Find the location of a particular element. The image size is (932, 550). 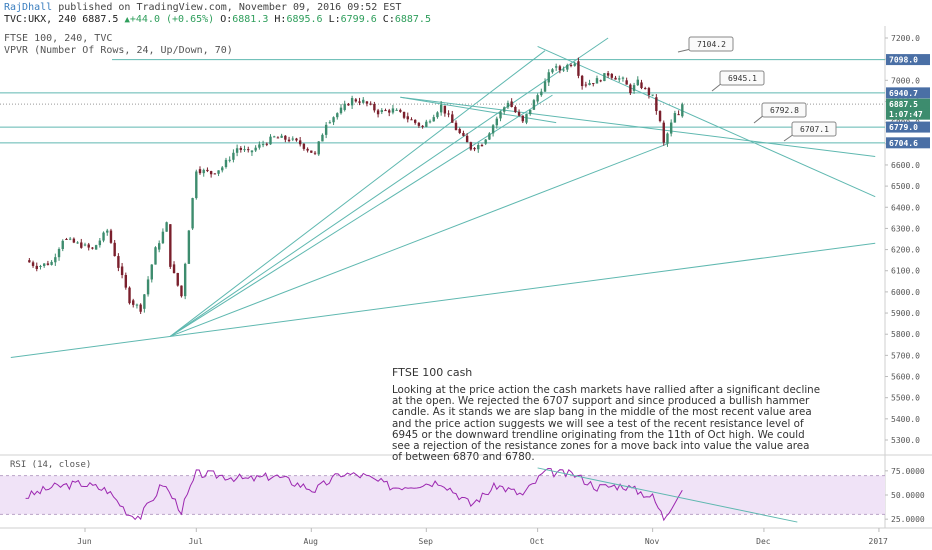

note-title: FTSE 100 cash is located at coordinates (432, 372).